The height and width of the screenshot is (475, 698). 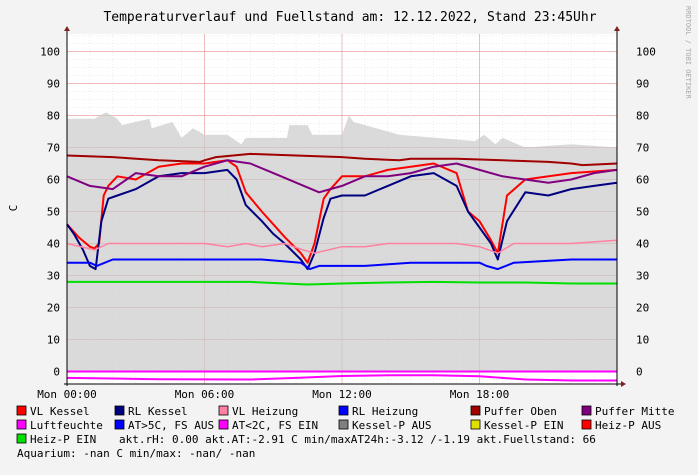 What do you see at coordinates (634, 411) in the screenshot?
I see `legend-label: Puffer Mitte` at bounding box center [634, 411].